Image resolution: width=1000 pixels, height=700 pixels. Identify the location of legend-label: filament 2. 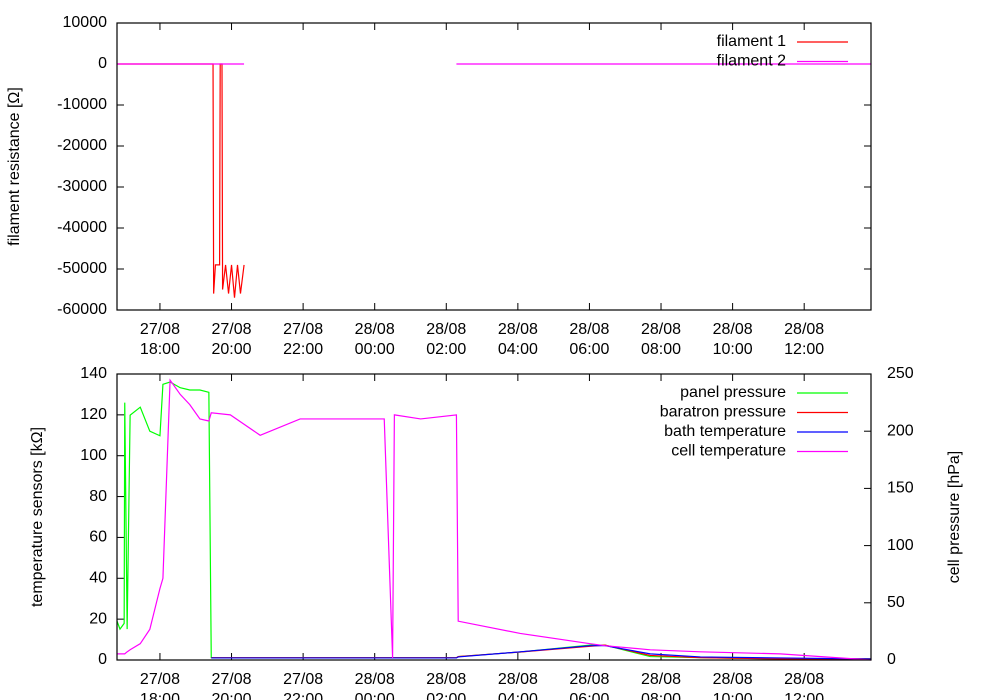
(751, 61).